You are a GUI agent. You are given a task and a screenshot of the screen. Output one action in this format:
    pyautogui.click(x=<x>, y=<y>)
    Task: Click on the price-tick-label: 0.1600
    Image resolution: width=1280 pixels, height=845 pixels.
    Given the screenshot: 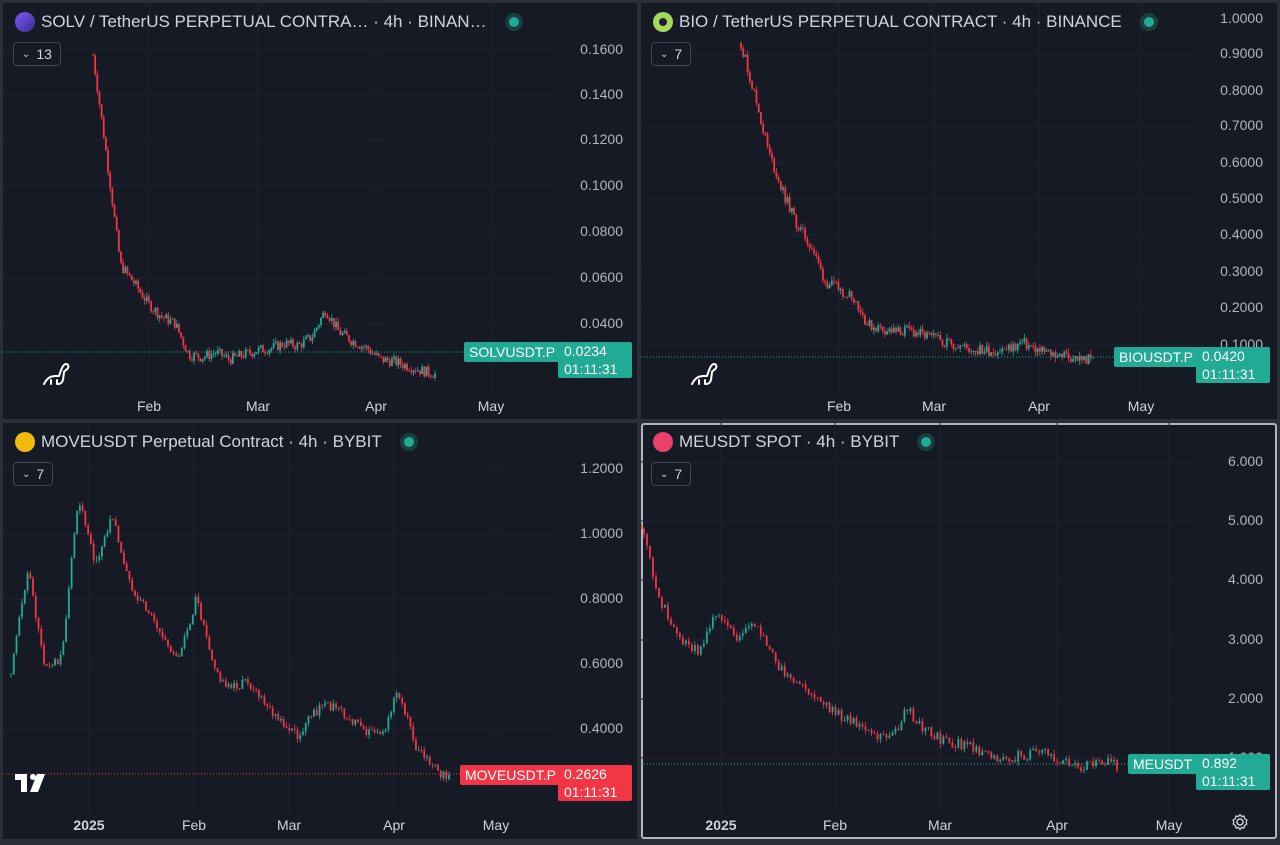 What is the action you would take?
    pyautogui.click(x=601, y=49)
    